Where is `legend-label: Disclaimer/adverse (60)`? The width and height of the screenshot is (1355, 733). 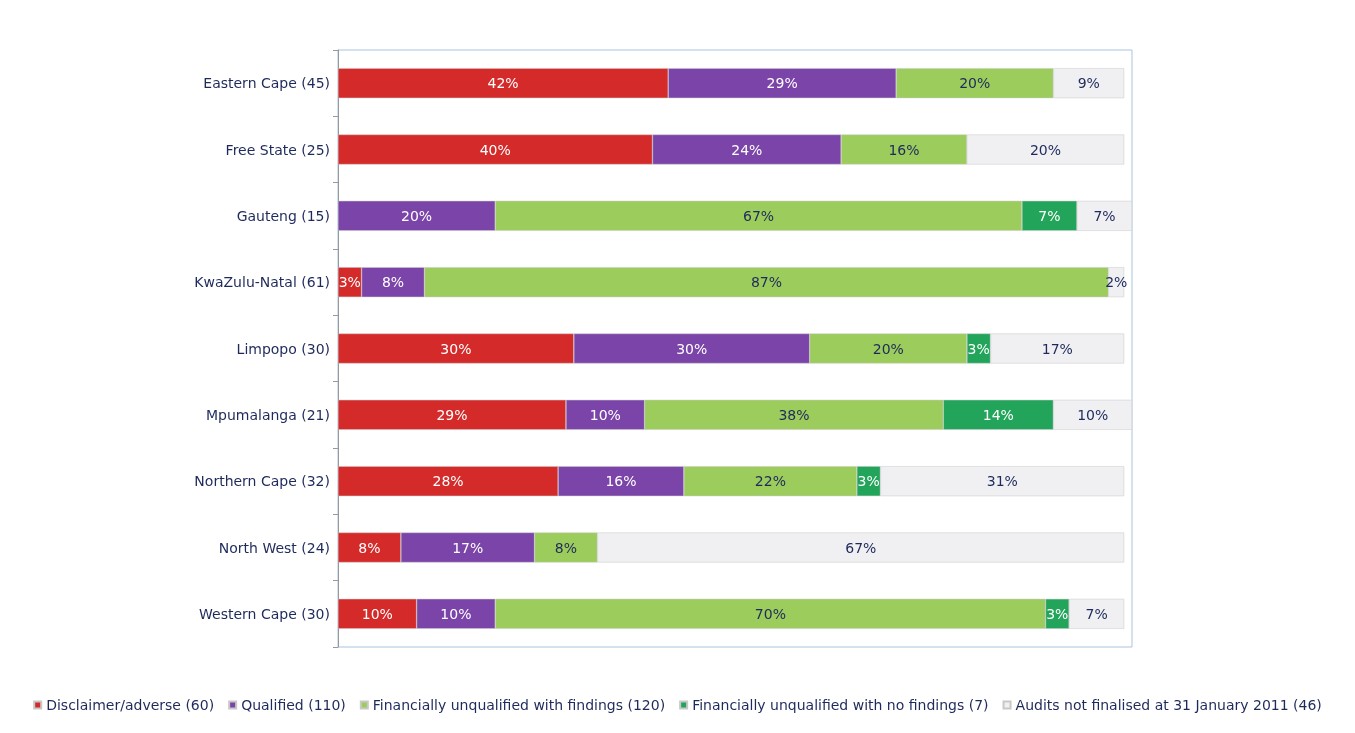 legend-label: Disclaimer/adverse (60) is located at coordinates (130, 705).